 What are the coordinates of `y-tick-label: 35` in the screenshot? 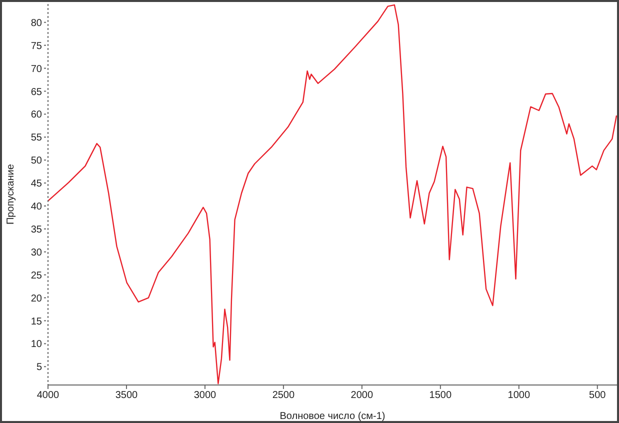 It's located at (36, 230).